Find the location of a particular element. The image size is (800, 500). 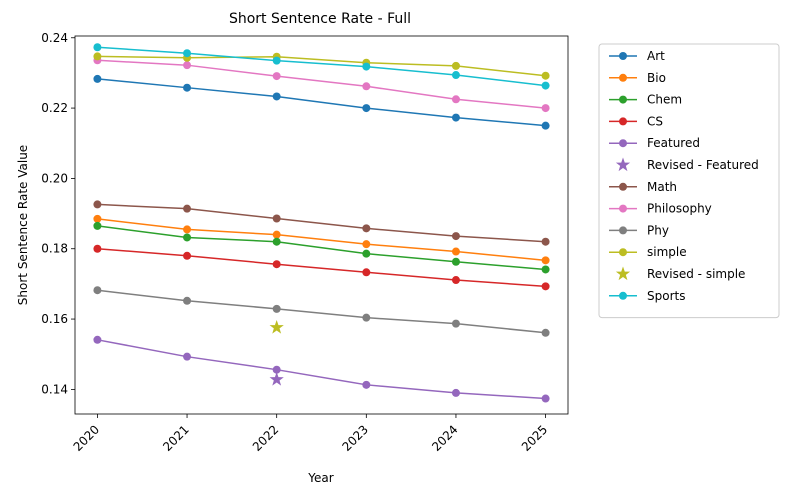

legend-entry-philosophy: Philosophy is located at coordinates (660, 209).